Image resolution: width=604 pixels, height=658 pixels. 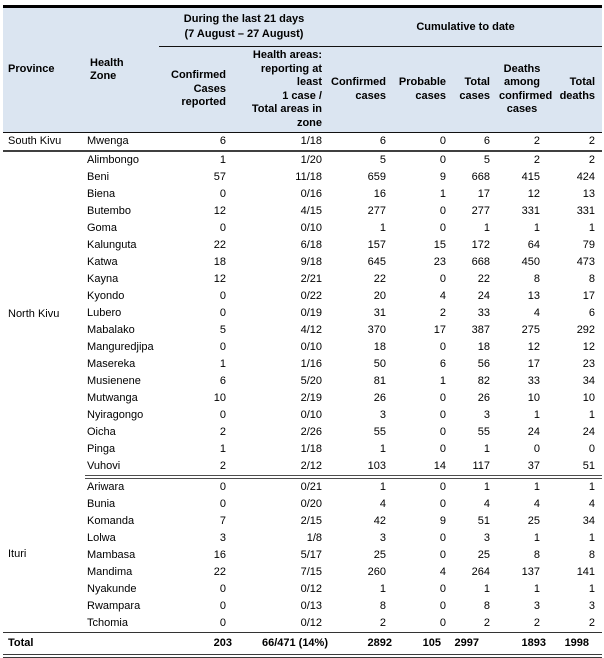 What do you see at coordinates (376, 262) in the screenshot?
I see `value-cell: 645` at bounding box center [376, 262].